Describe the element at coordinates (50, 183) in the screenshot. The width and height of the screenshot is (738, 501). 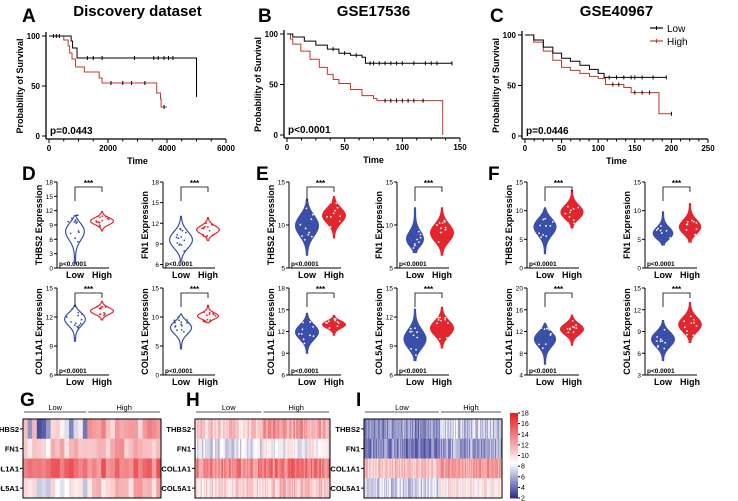
I see `y-tick-label: 18` at that location.